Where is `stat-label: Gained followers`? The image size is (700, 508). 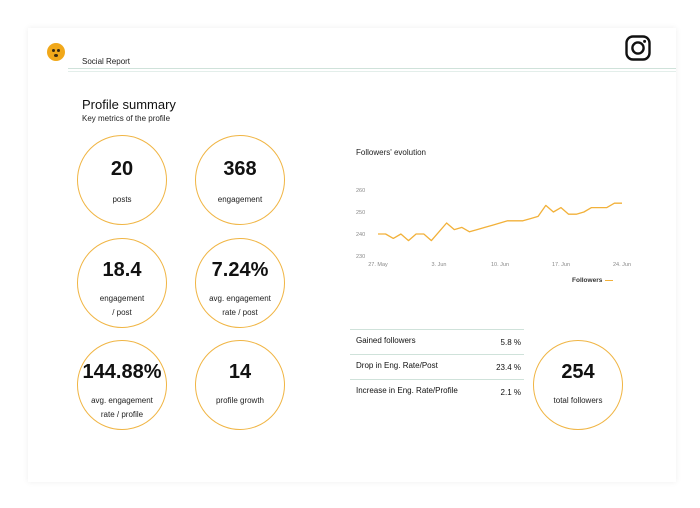
stat-label: Gained followers is located at coordinates (386, 340).